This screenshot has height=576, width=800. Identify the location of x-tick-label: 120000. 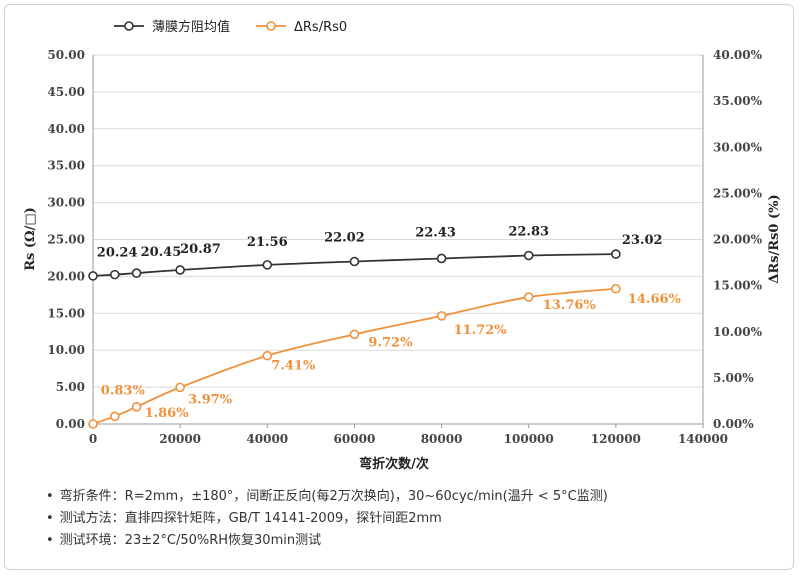
(616, 439).